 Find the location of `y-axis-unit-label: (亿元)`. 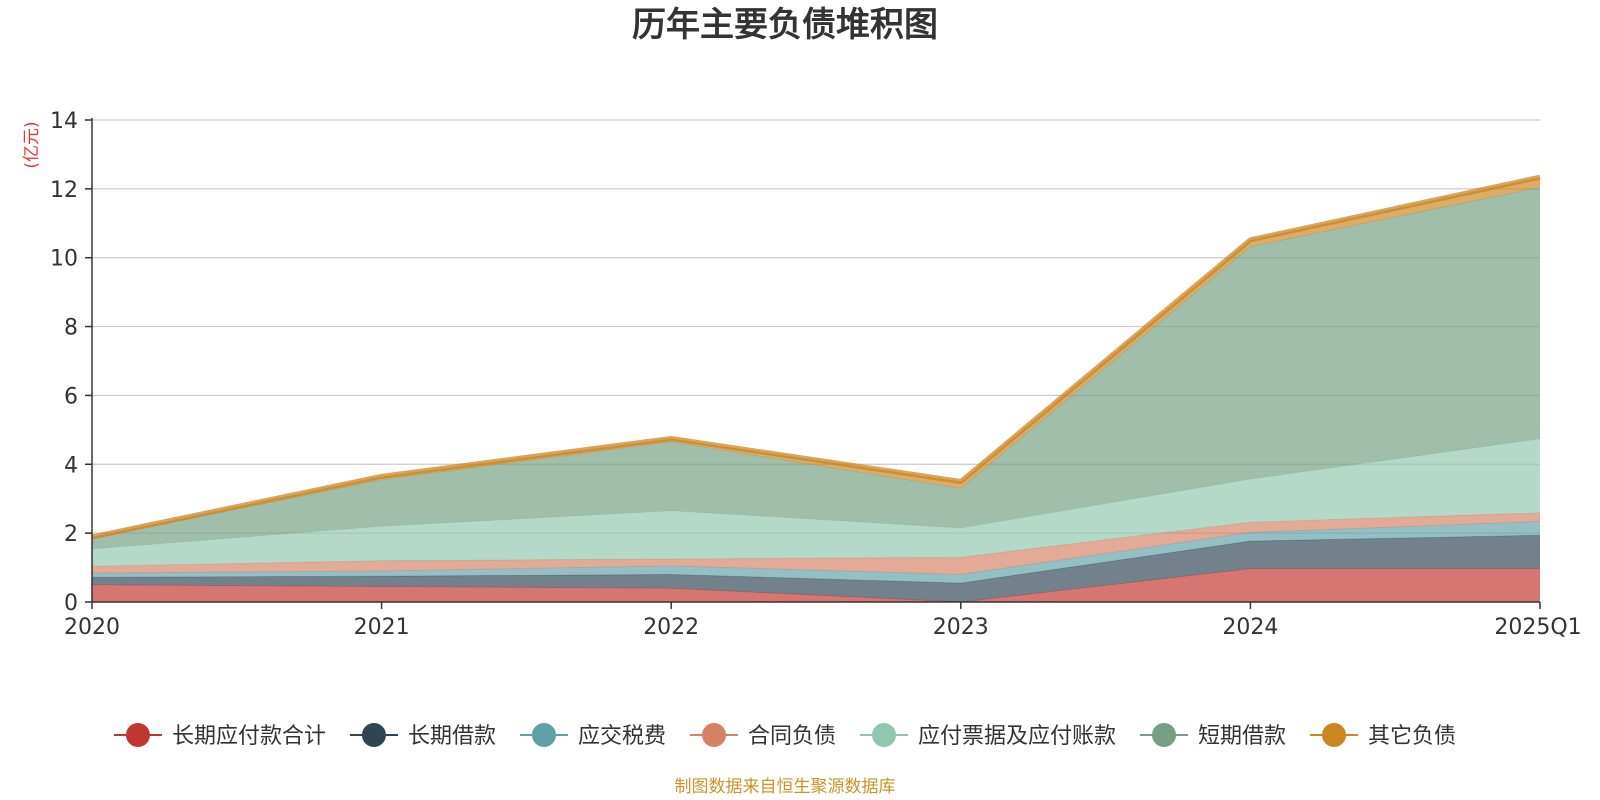

y-axis-unit-label: (亿元) is located at coordinates (32, 144).